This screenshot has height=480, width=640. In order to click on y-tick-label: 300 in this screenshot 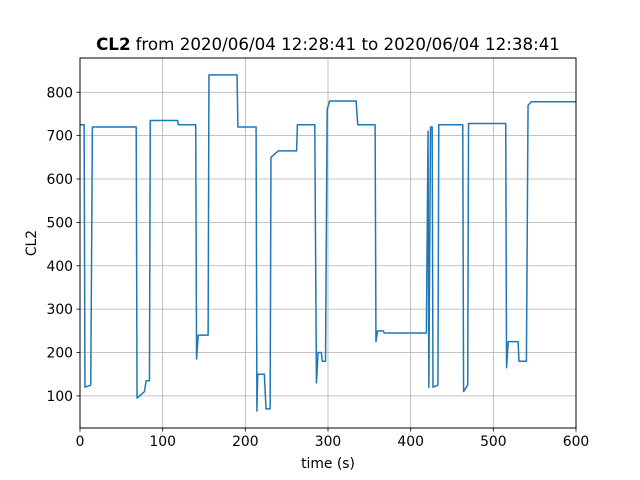, I will do `click(59, 310)`.